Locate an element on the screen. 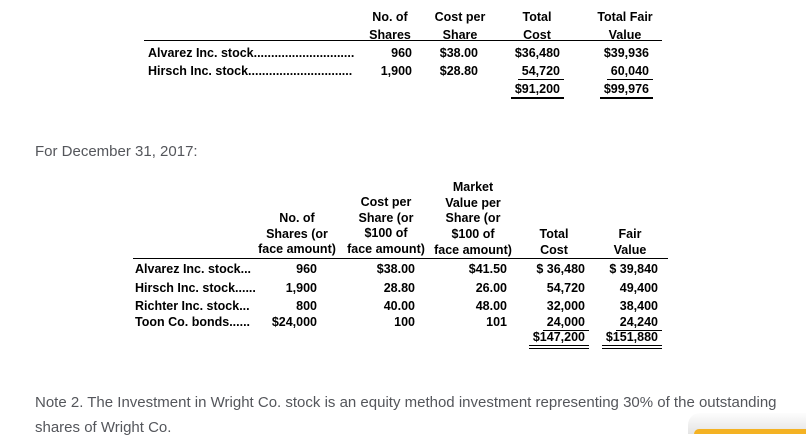 This screenshot has width=806, height=440. chat-widget-accent-bar is located at coordinates (750, 431).